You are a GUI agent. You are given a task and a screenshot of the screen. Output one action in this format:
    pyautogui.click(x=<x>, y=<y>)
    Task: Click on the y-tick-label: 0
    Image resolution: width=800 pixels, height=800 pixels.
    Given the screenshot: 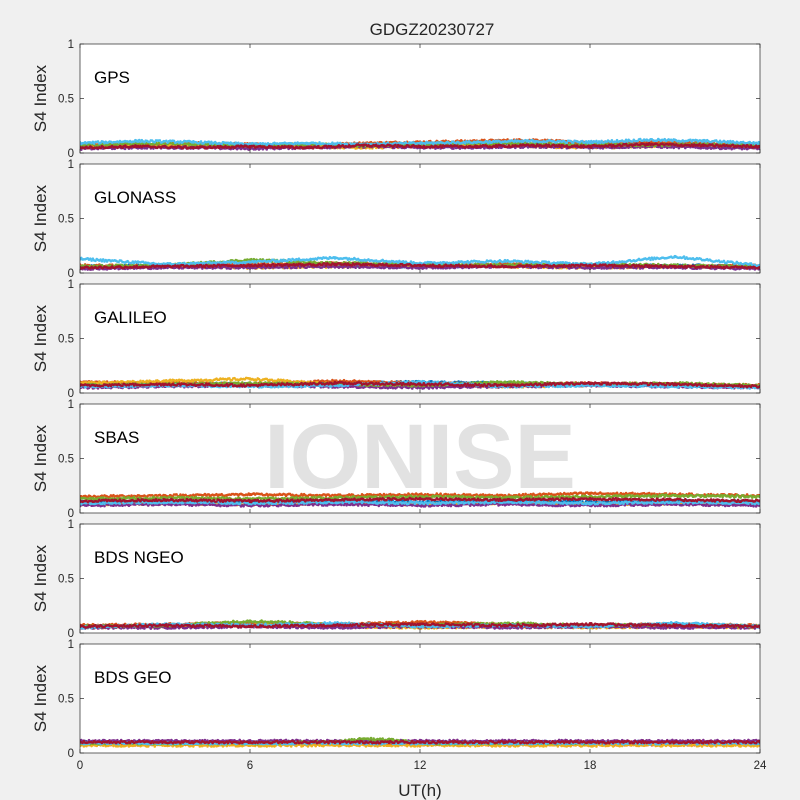 What is the action you would take?
    pyautogui.click(x=71, y=154)
    